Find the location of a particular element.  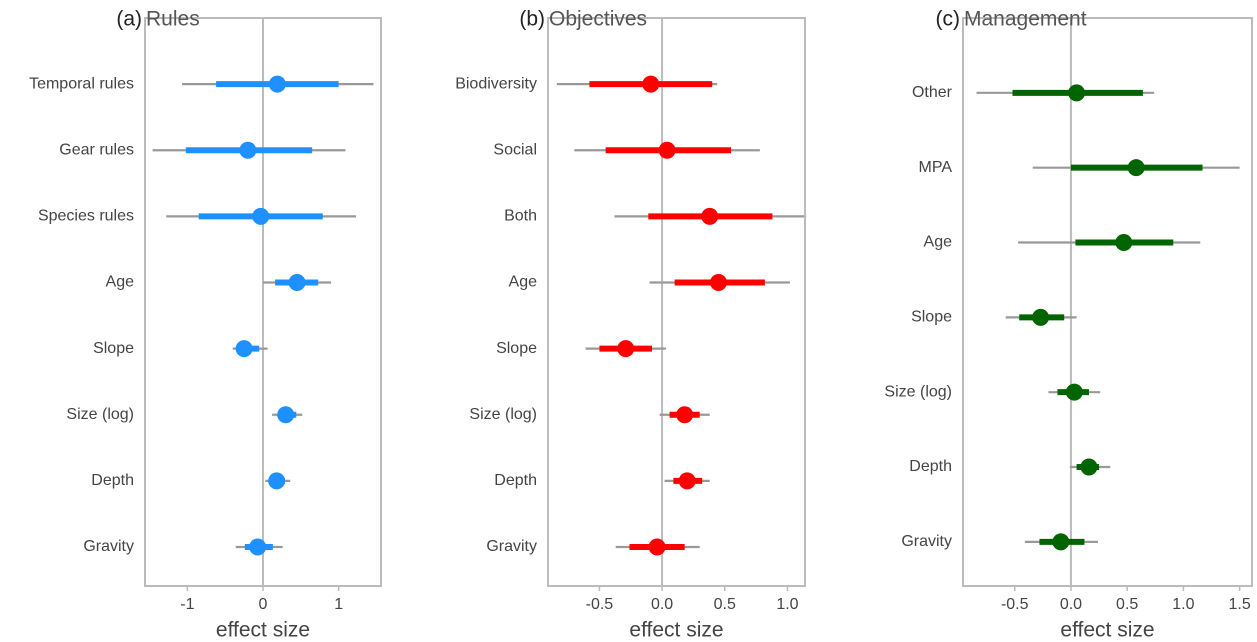

panel-label: (c) is located at coordinates (948, 19).